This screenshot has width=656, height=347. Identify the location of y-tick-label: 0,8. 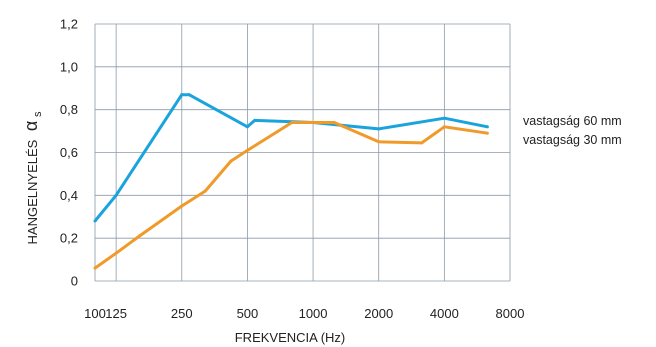
(69, 109).